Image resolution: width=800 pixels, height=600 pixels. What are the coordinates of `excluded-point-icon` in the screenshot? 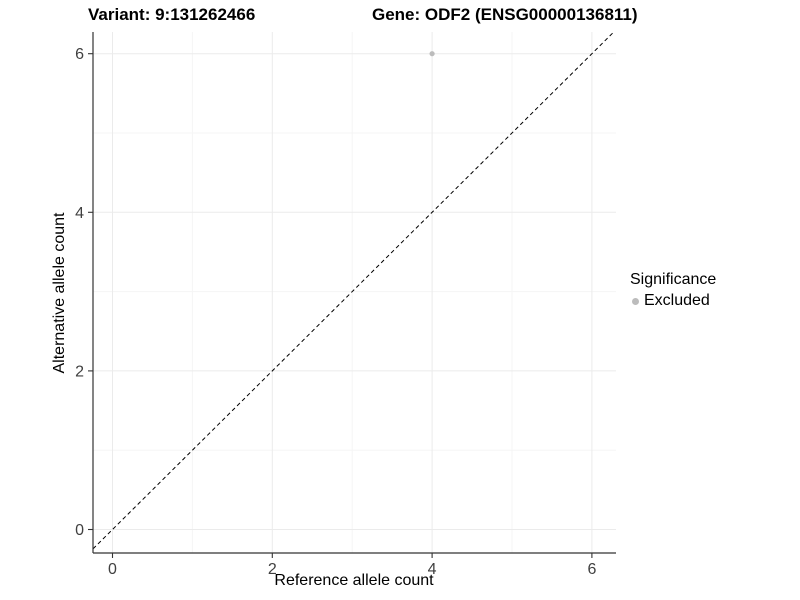 It's located at (635, 301).